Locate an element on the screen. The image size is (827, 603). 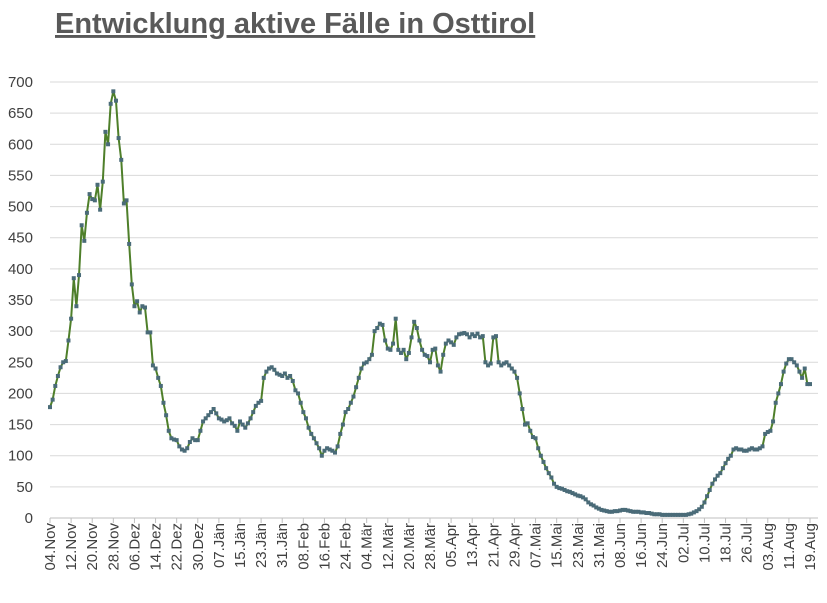
x-tick-label: 29.Apr is located at coordinates (514, 545).